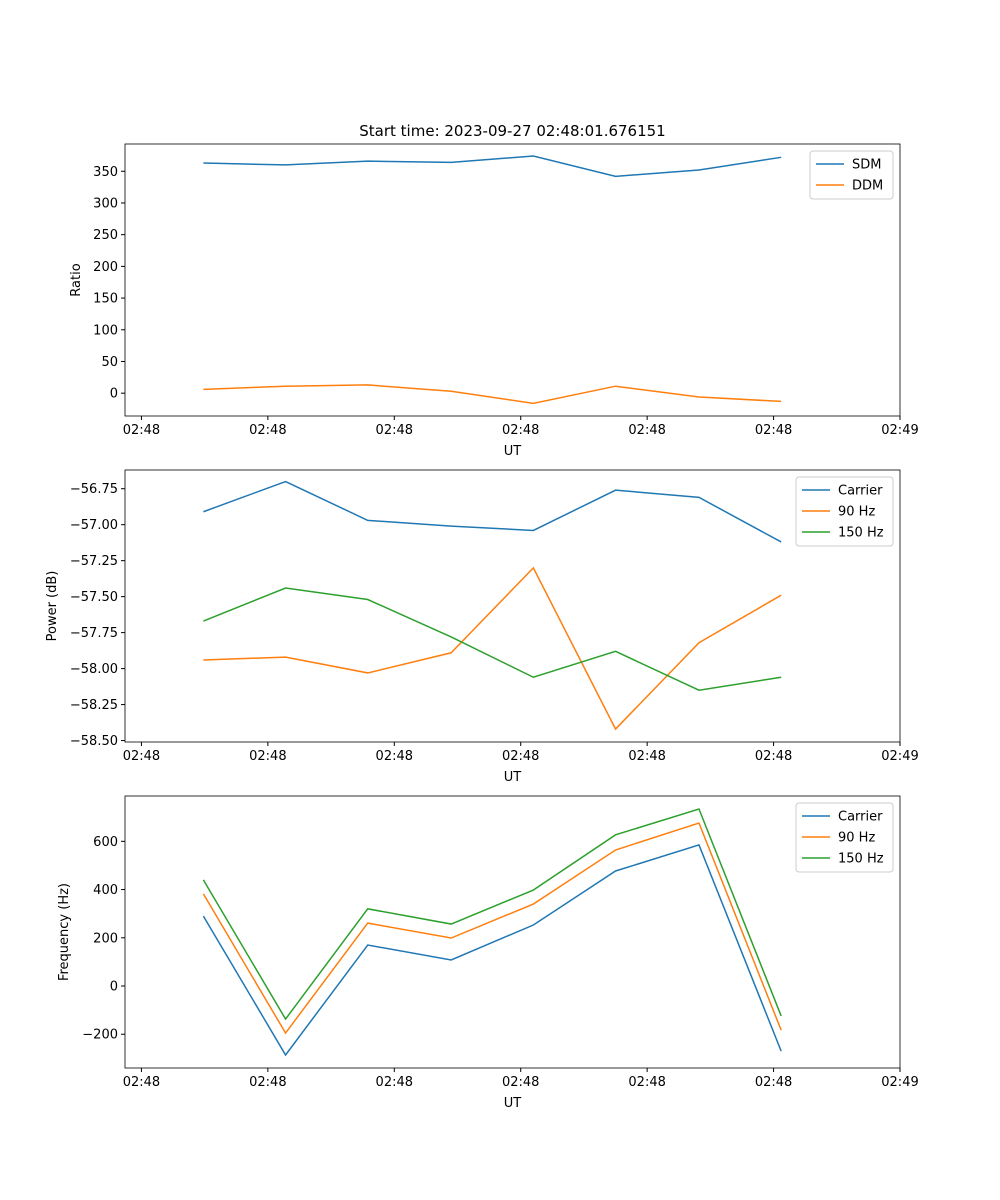 The image size is (1000, 1200). Describe the element at coordinates (105, 842) in the screenshot. I see `y-tick-label: 600` at that location.